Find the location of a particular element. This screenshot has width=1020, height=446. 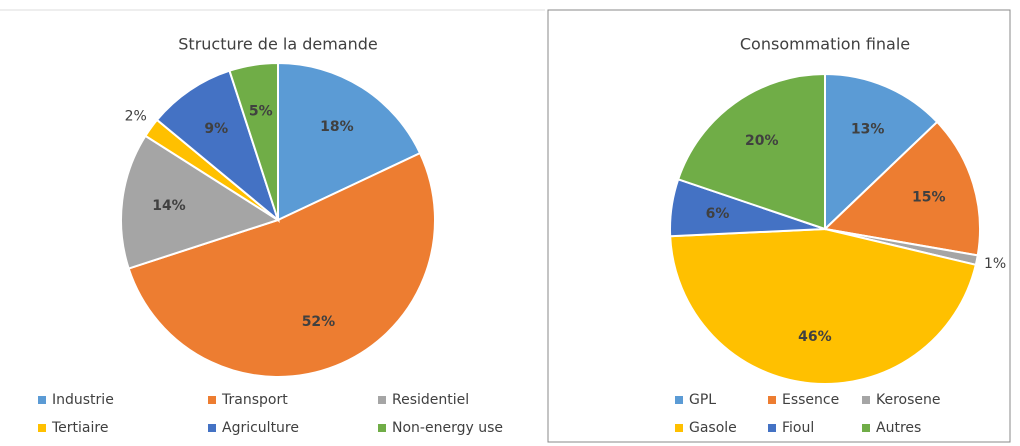

legend-label: Agriculture is located at coordinates (260, 428).